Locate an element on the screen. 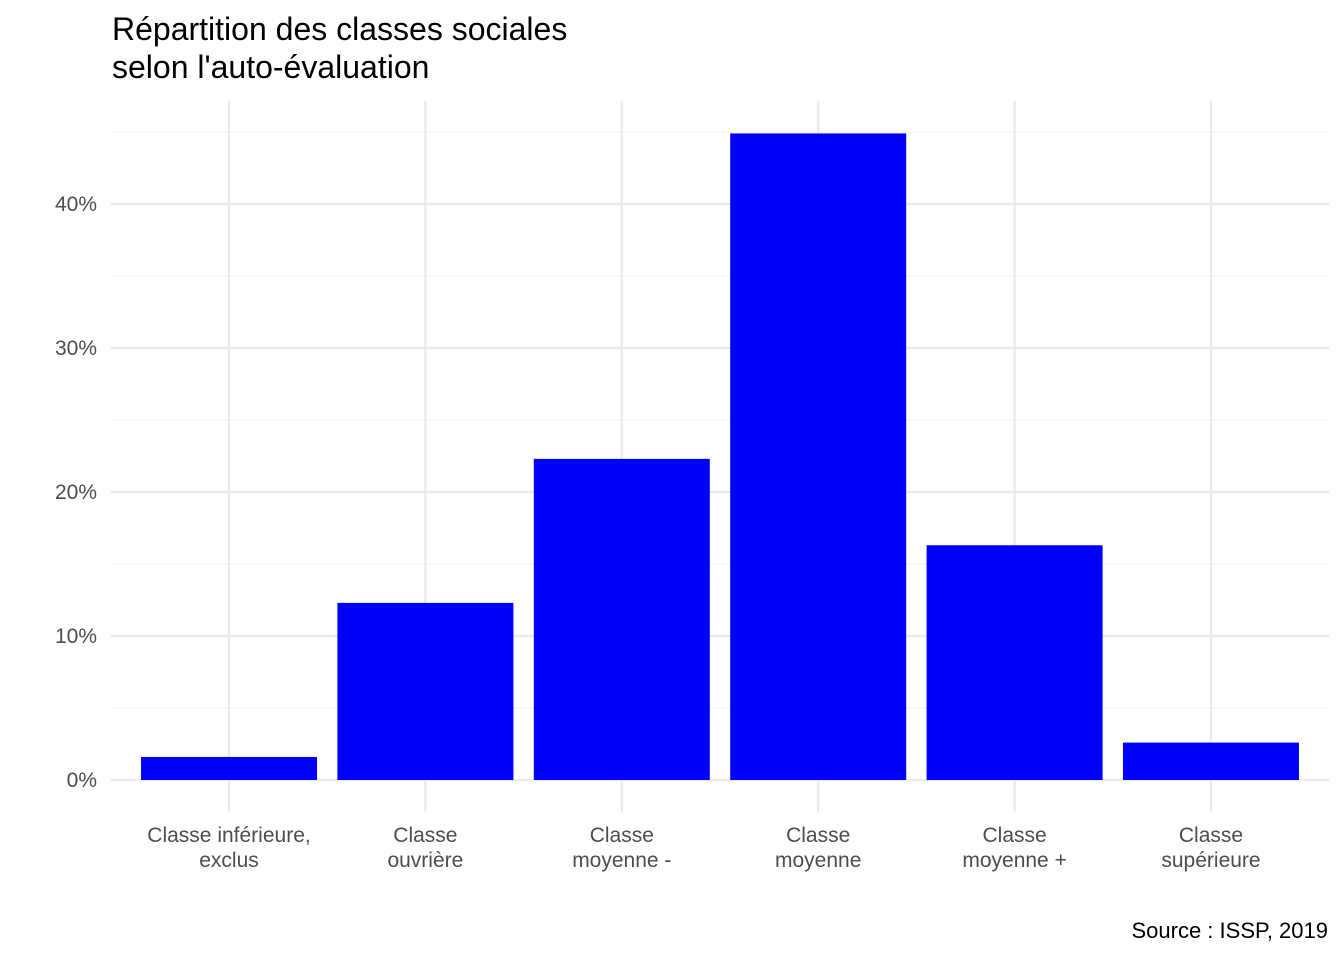 This screenshot has width=1344, height=960. y-tick-label: 40% is located at coordinates (76, 204).